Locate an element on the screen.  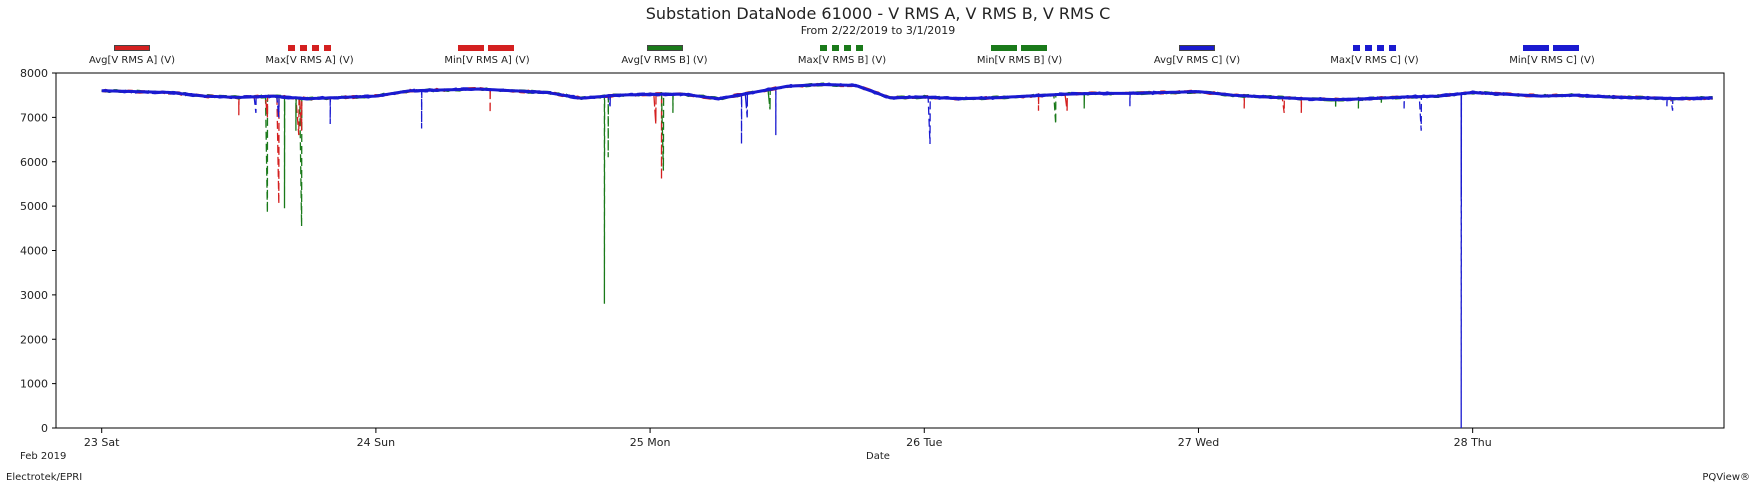
legend-item: Max[V RMS C] (V) is located at coordinates (1375, 55).